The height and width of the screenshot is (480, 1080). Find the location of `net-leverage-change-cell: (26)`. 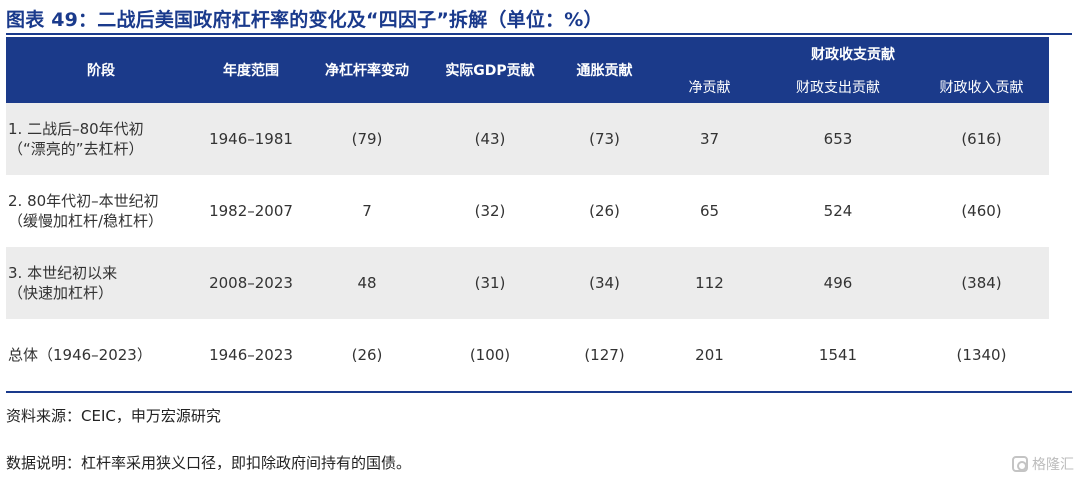

net-leverage-change-cell: (26) is located at coordinates (367, 355).